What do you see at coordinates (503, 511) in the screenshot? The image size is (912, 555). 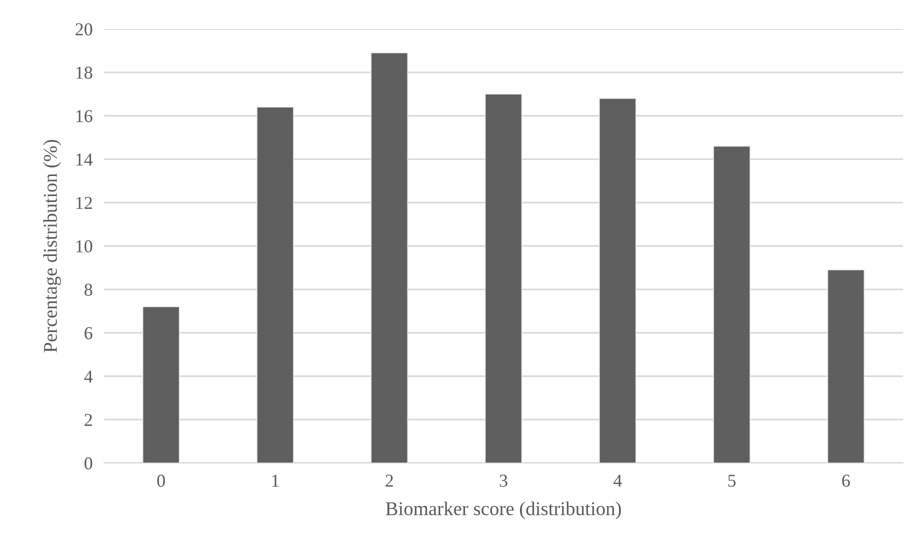 I see `x-axis-title: Biomarker score (distribution)` at bounding box center [503, 511].